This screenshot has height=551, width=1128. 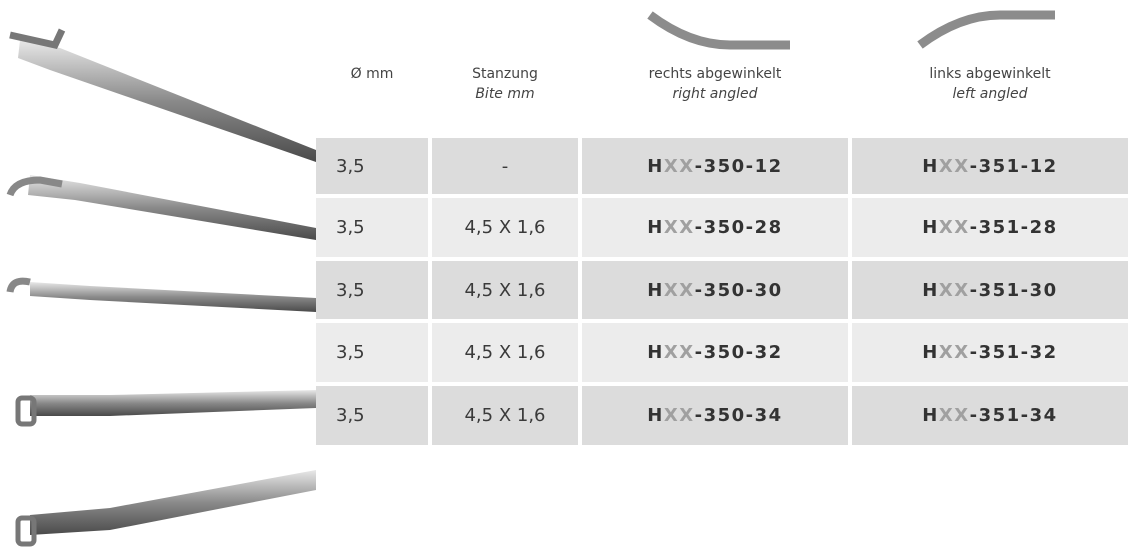 I want to click on table-cell: H XX -351-12, so click(x=990, y=166).